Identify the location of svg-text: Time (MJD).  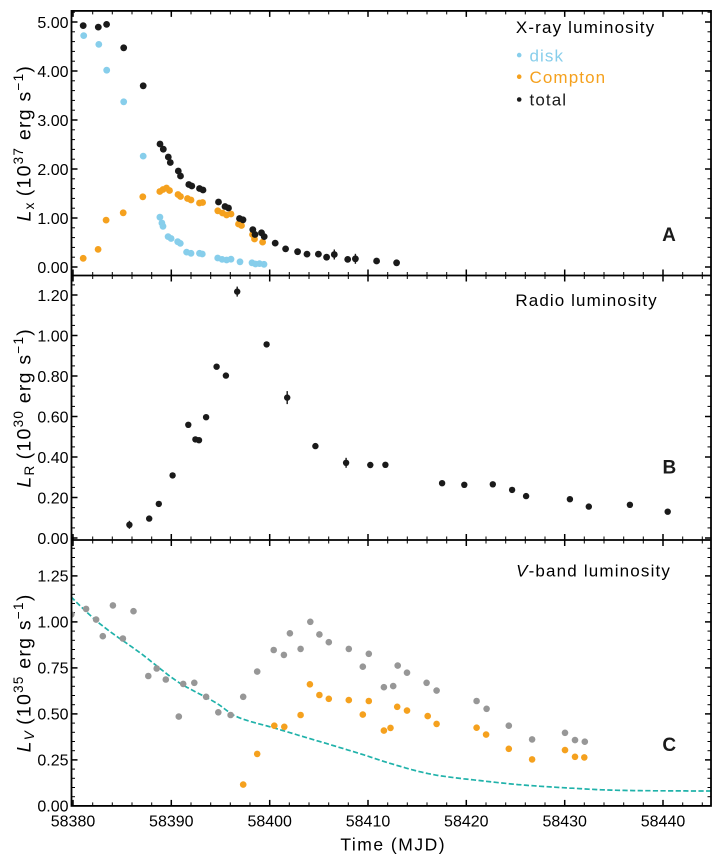
(393, 845).